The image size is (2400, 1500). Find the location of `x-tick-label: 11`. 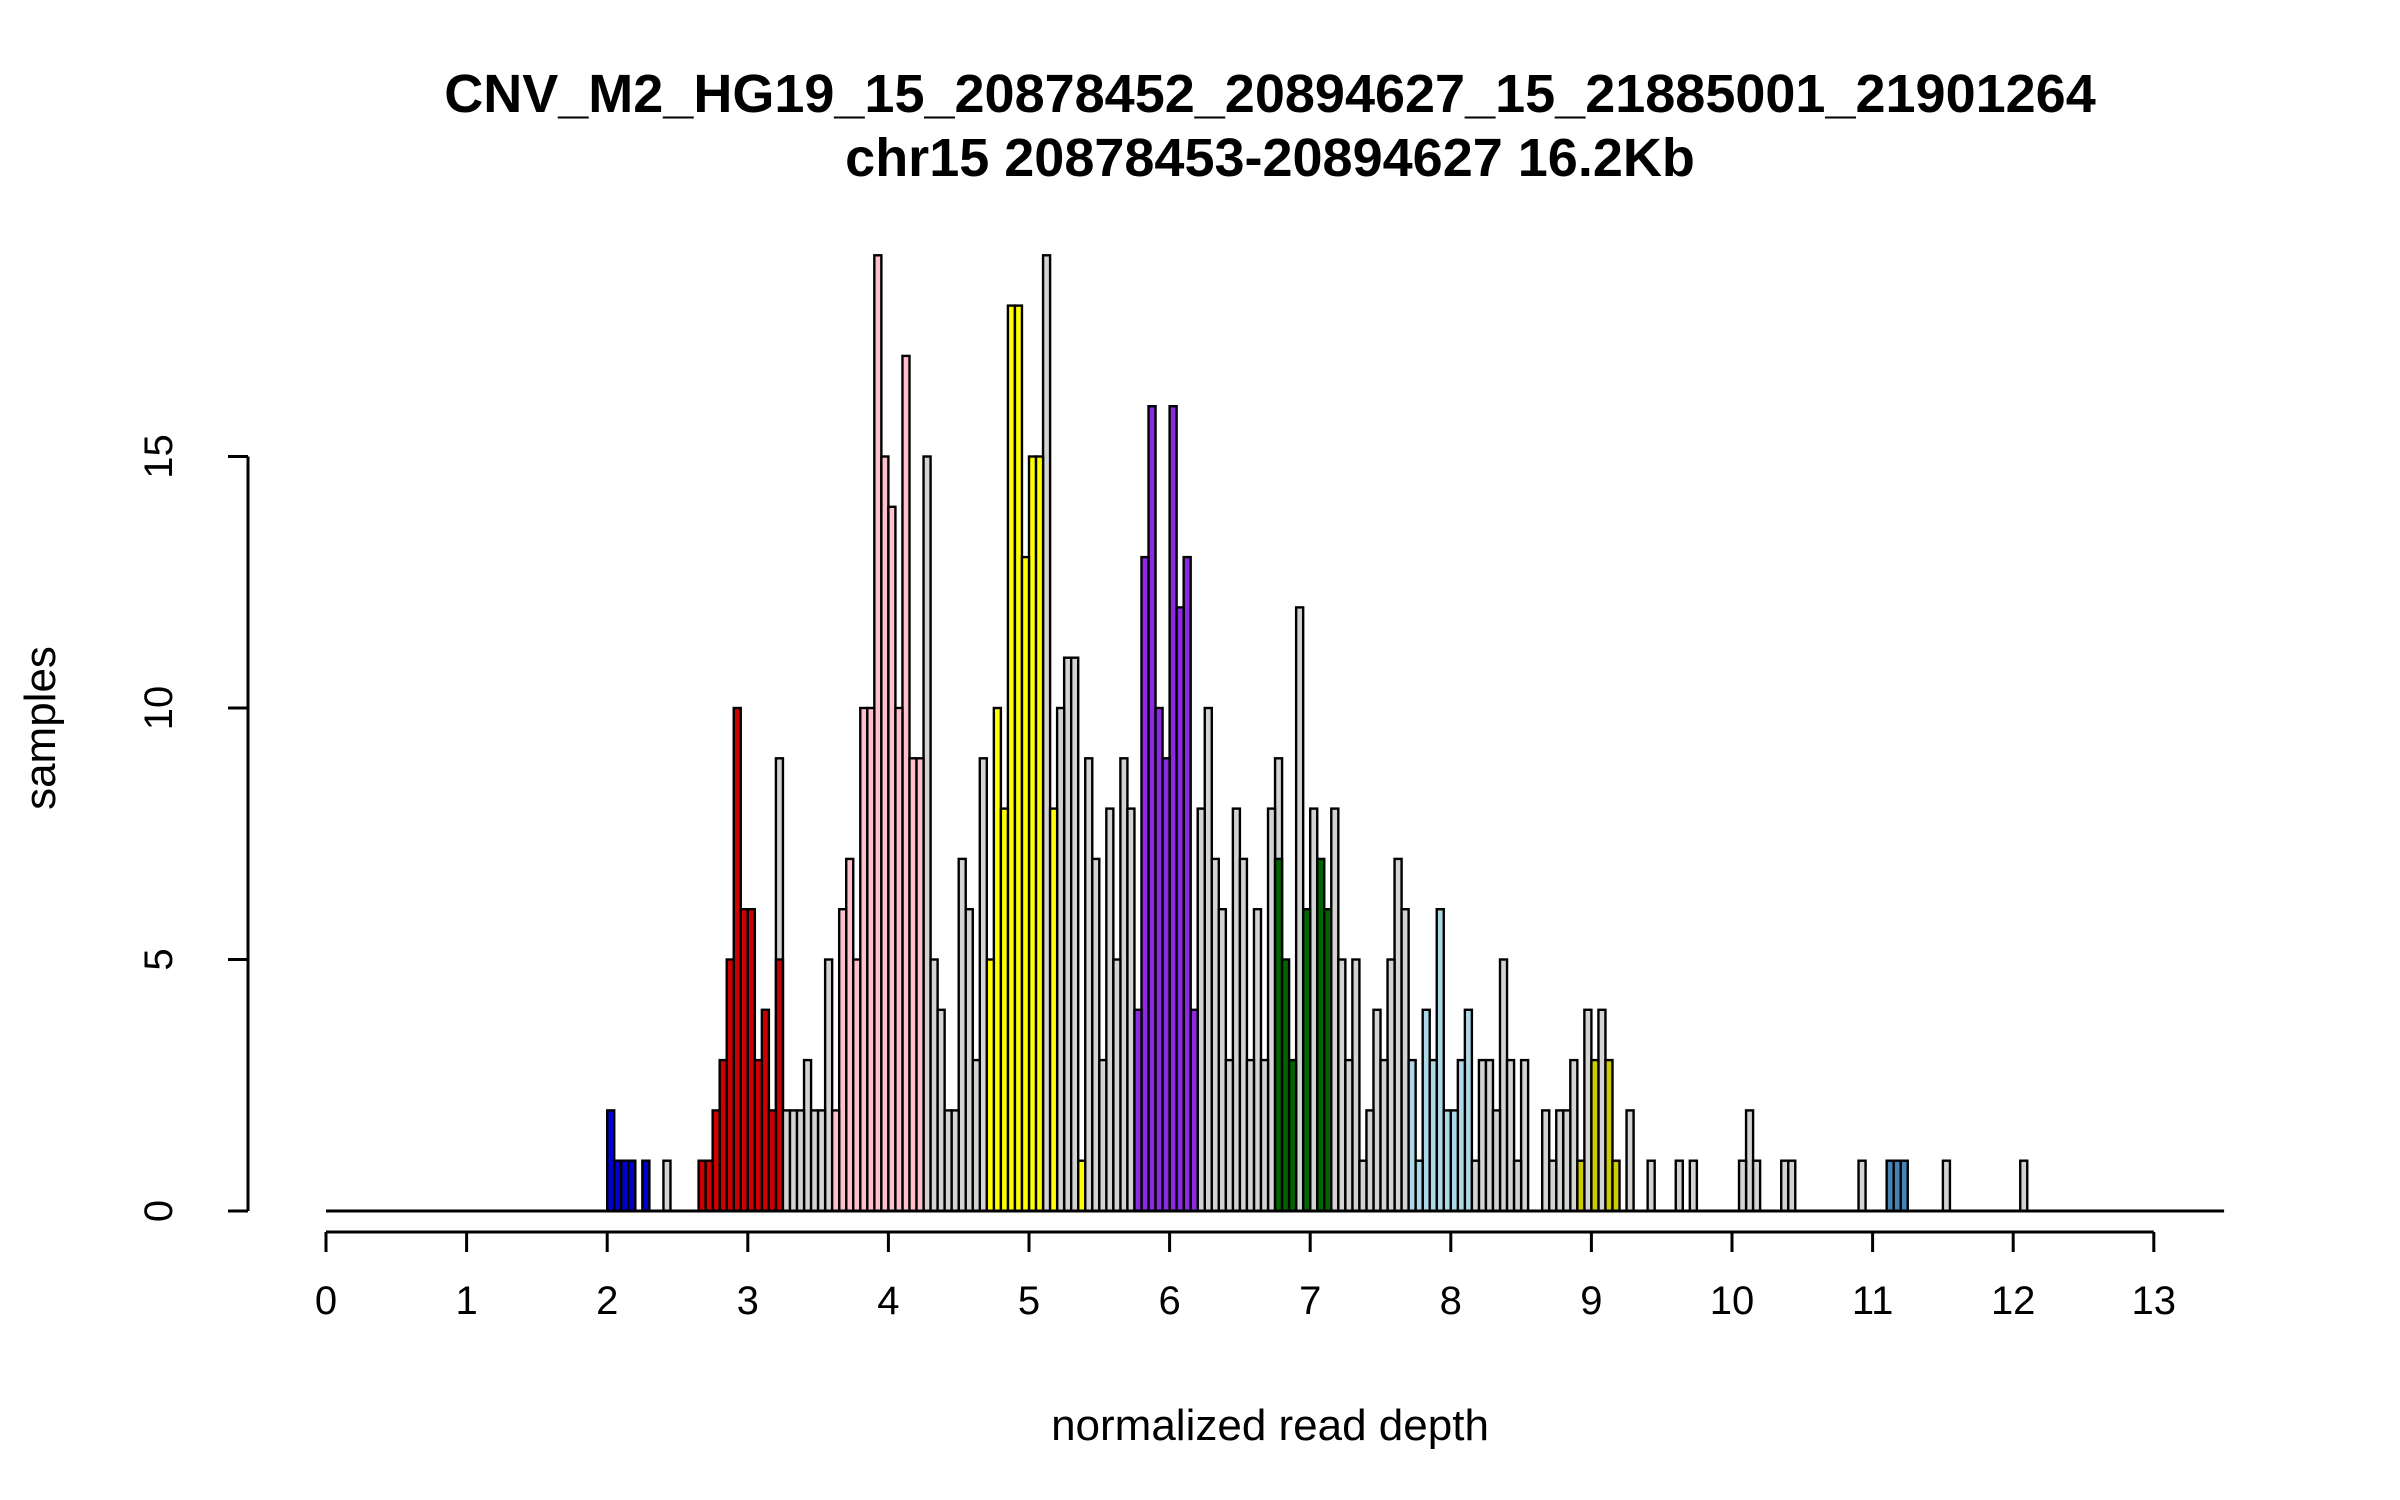

x-tick-label: 11 is located at coordinates (1873, 1301).